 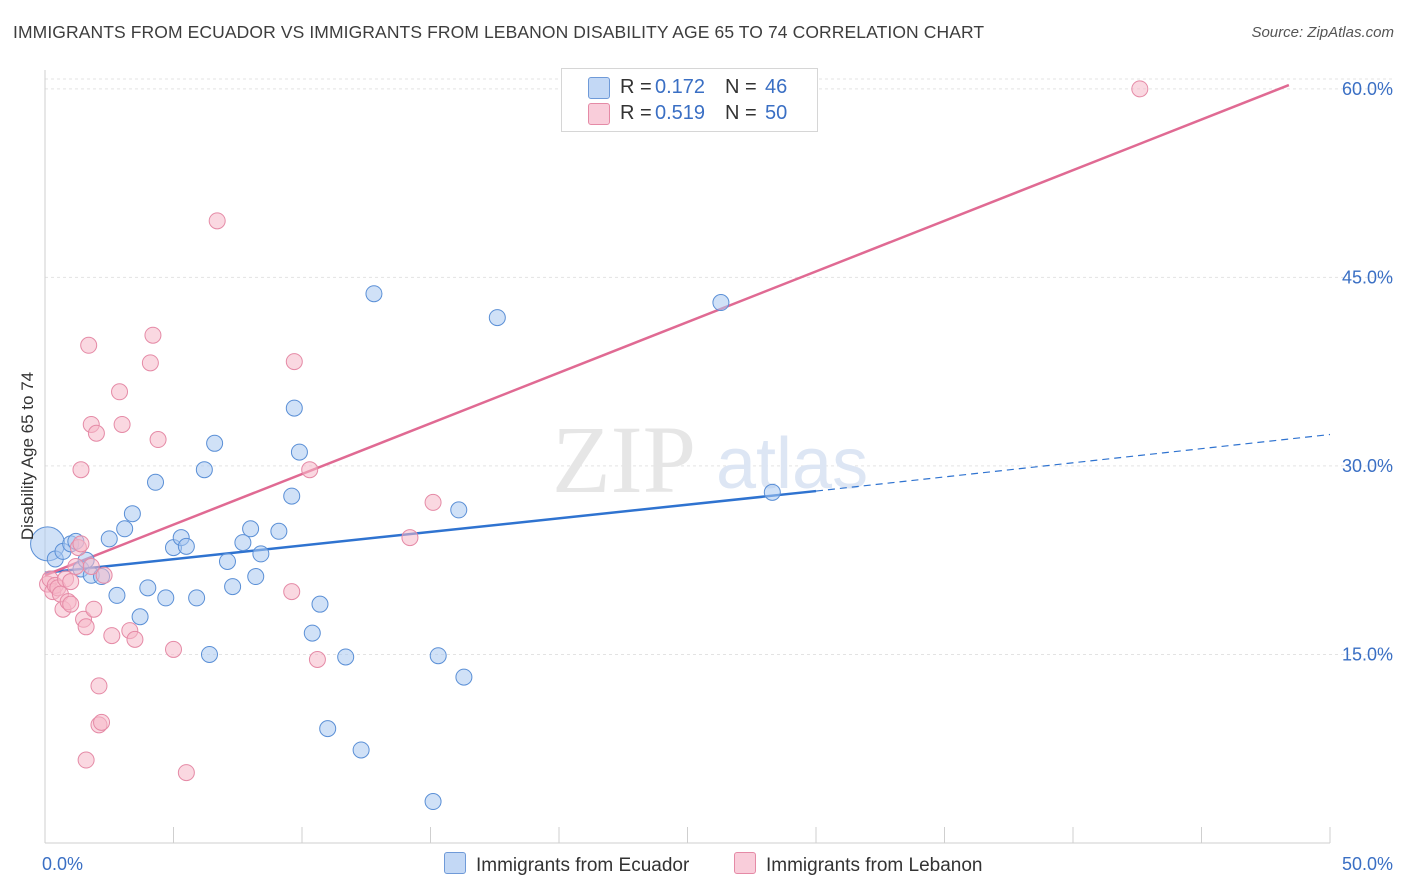 I want to click on watermark: ZIP atlas, so click(x=710, y=459).